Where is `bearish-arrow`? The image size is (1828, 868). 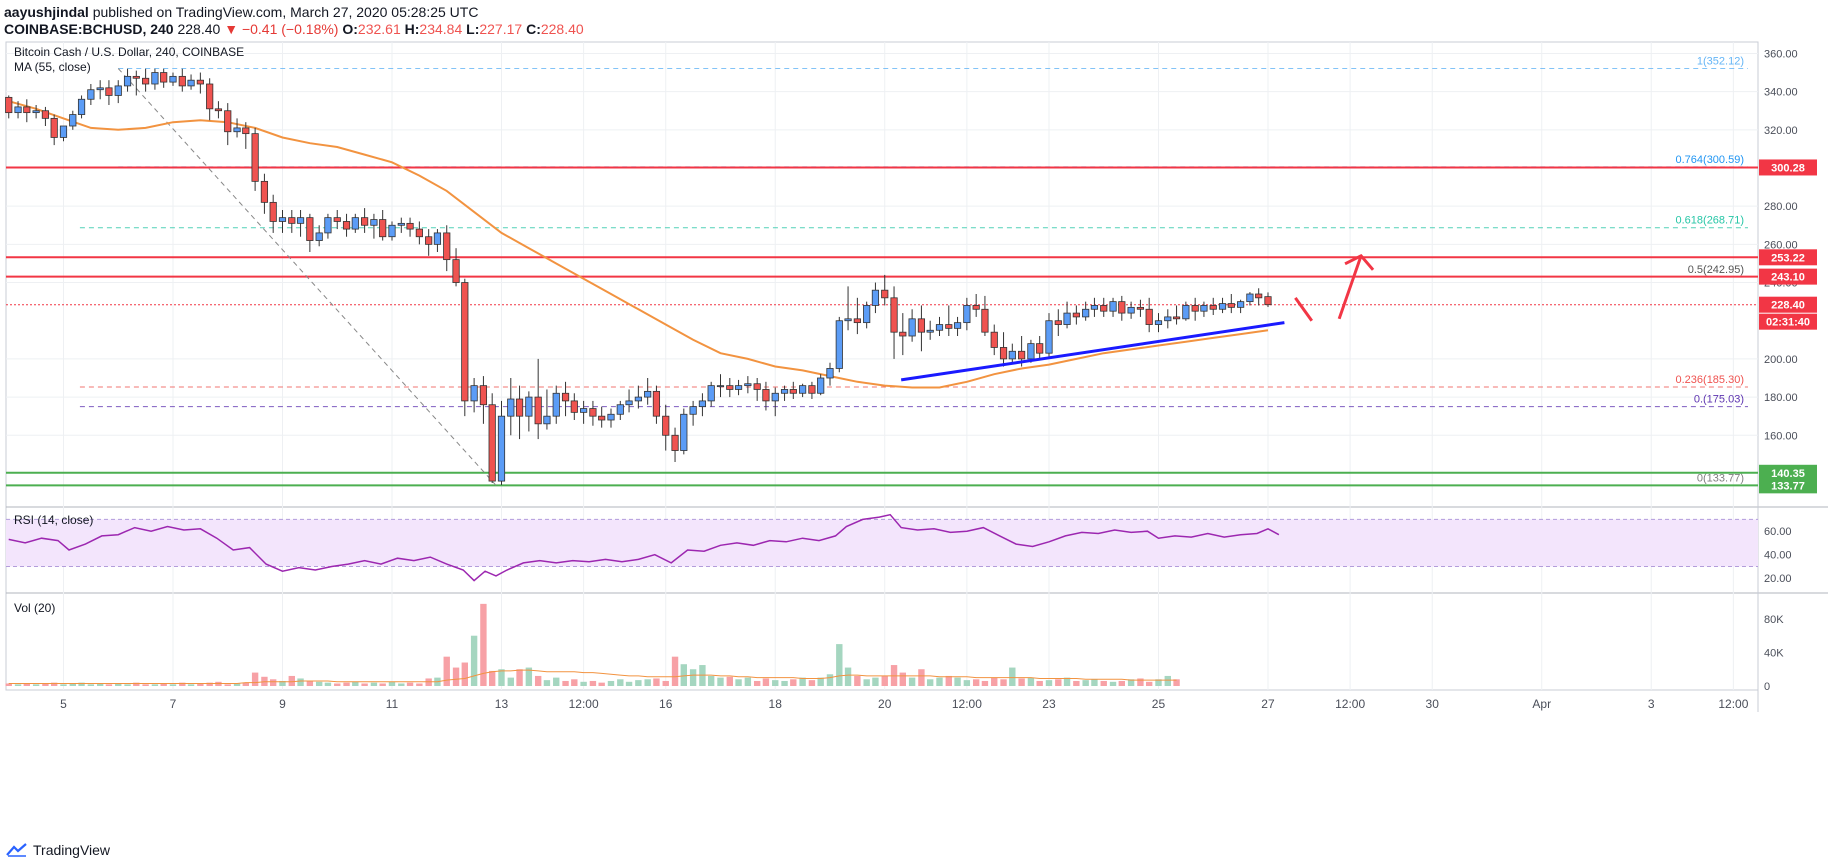 bearish-arrow is located at coordinates (1304, 309).